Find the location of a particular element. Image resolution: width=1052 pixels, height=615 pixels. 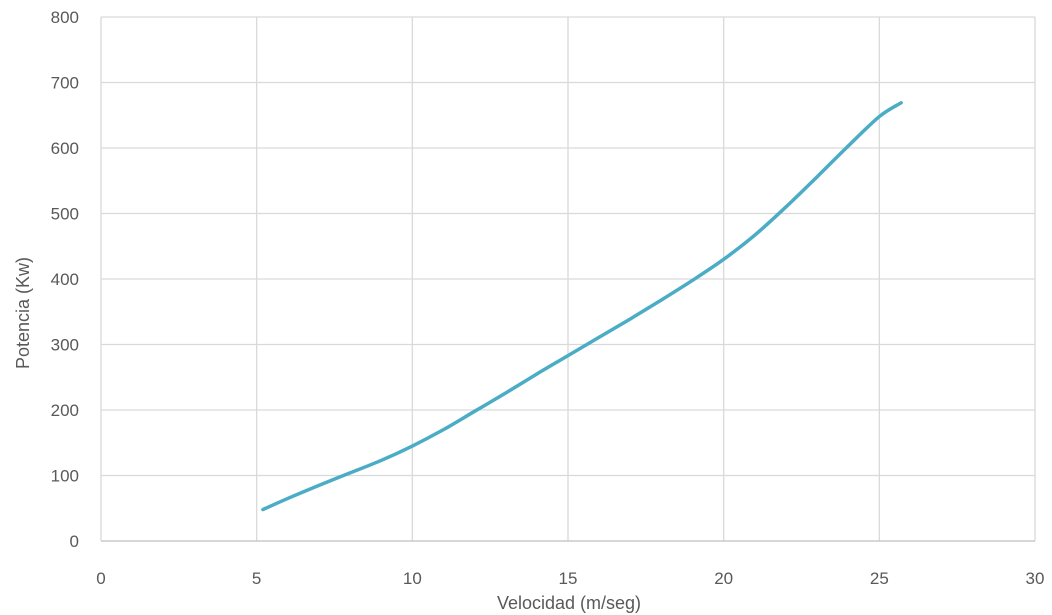

x-tick-label: 25 is located at coordinates (879, 578).